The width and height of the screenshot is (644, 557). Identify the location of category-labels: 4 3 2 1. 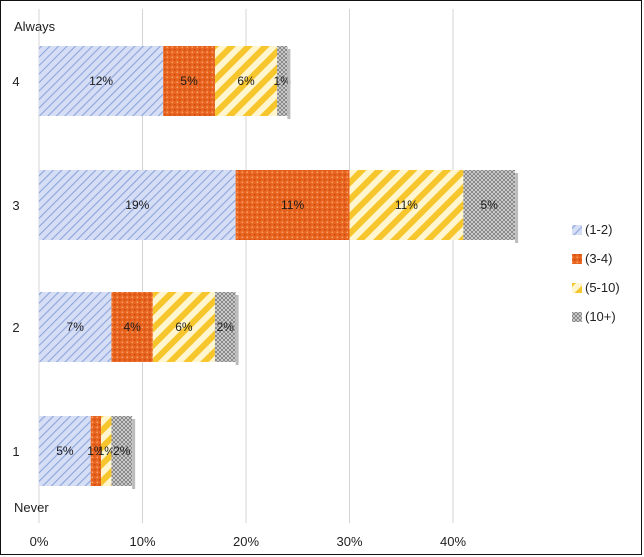
(15, 266).